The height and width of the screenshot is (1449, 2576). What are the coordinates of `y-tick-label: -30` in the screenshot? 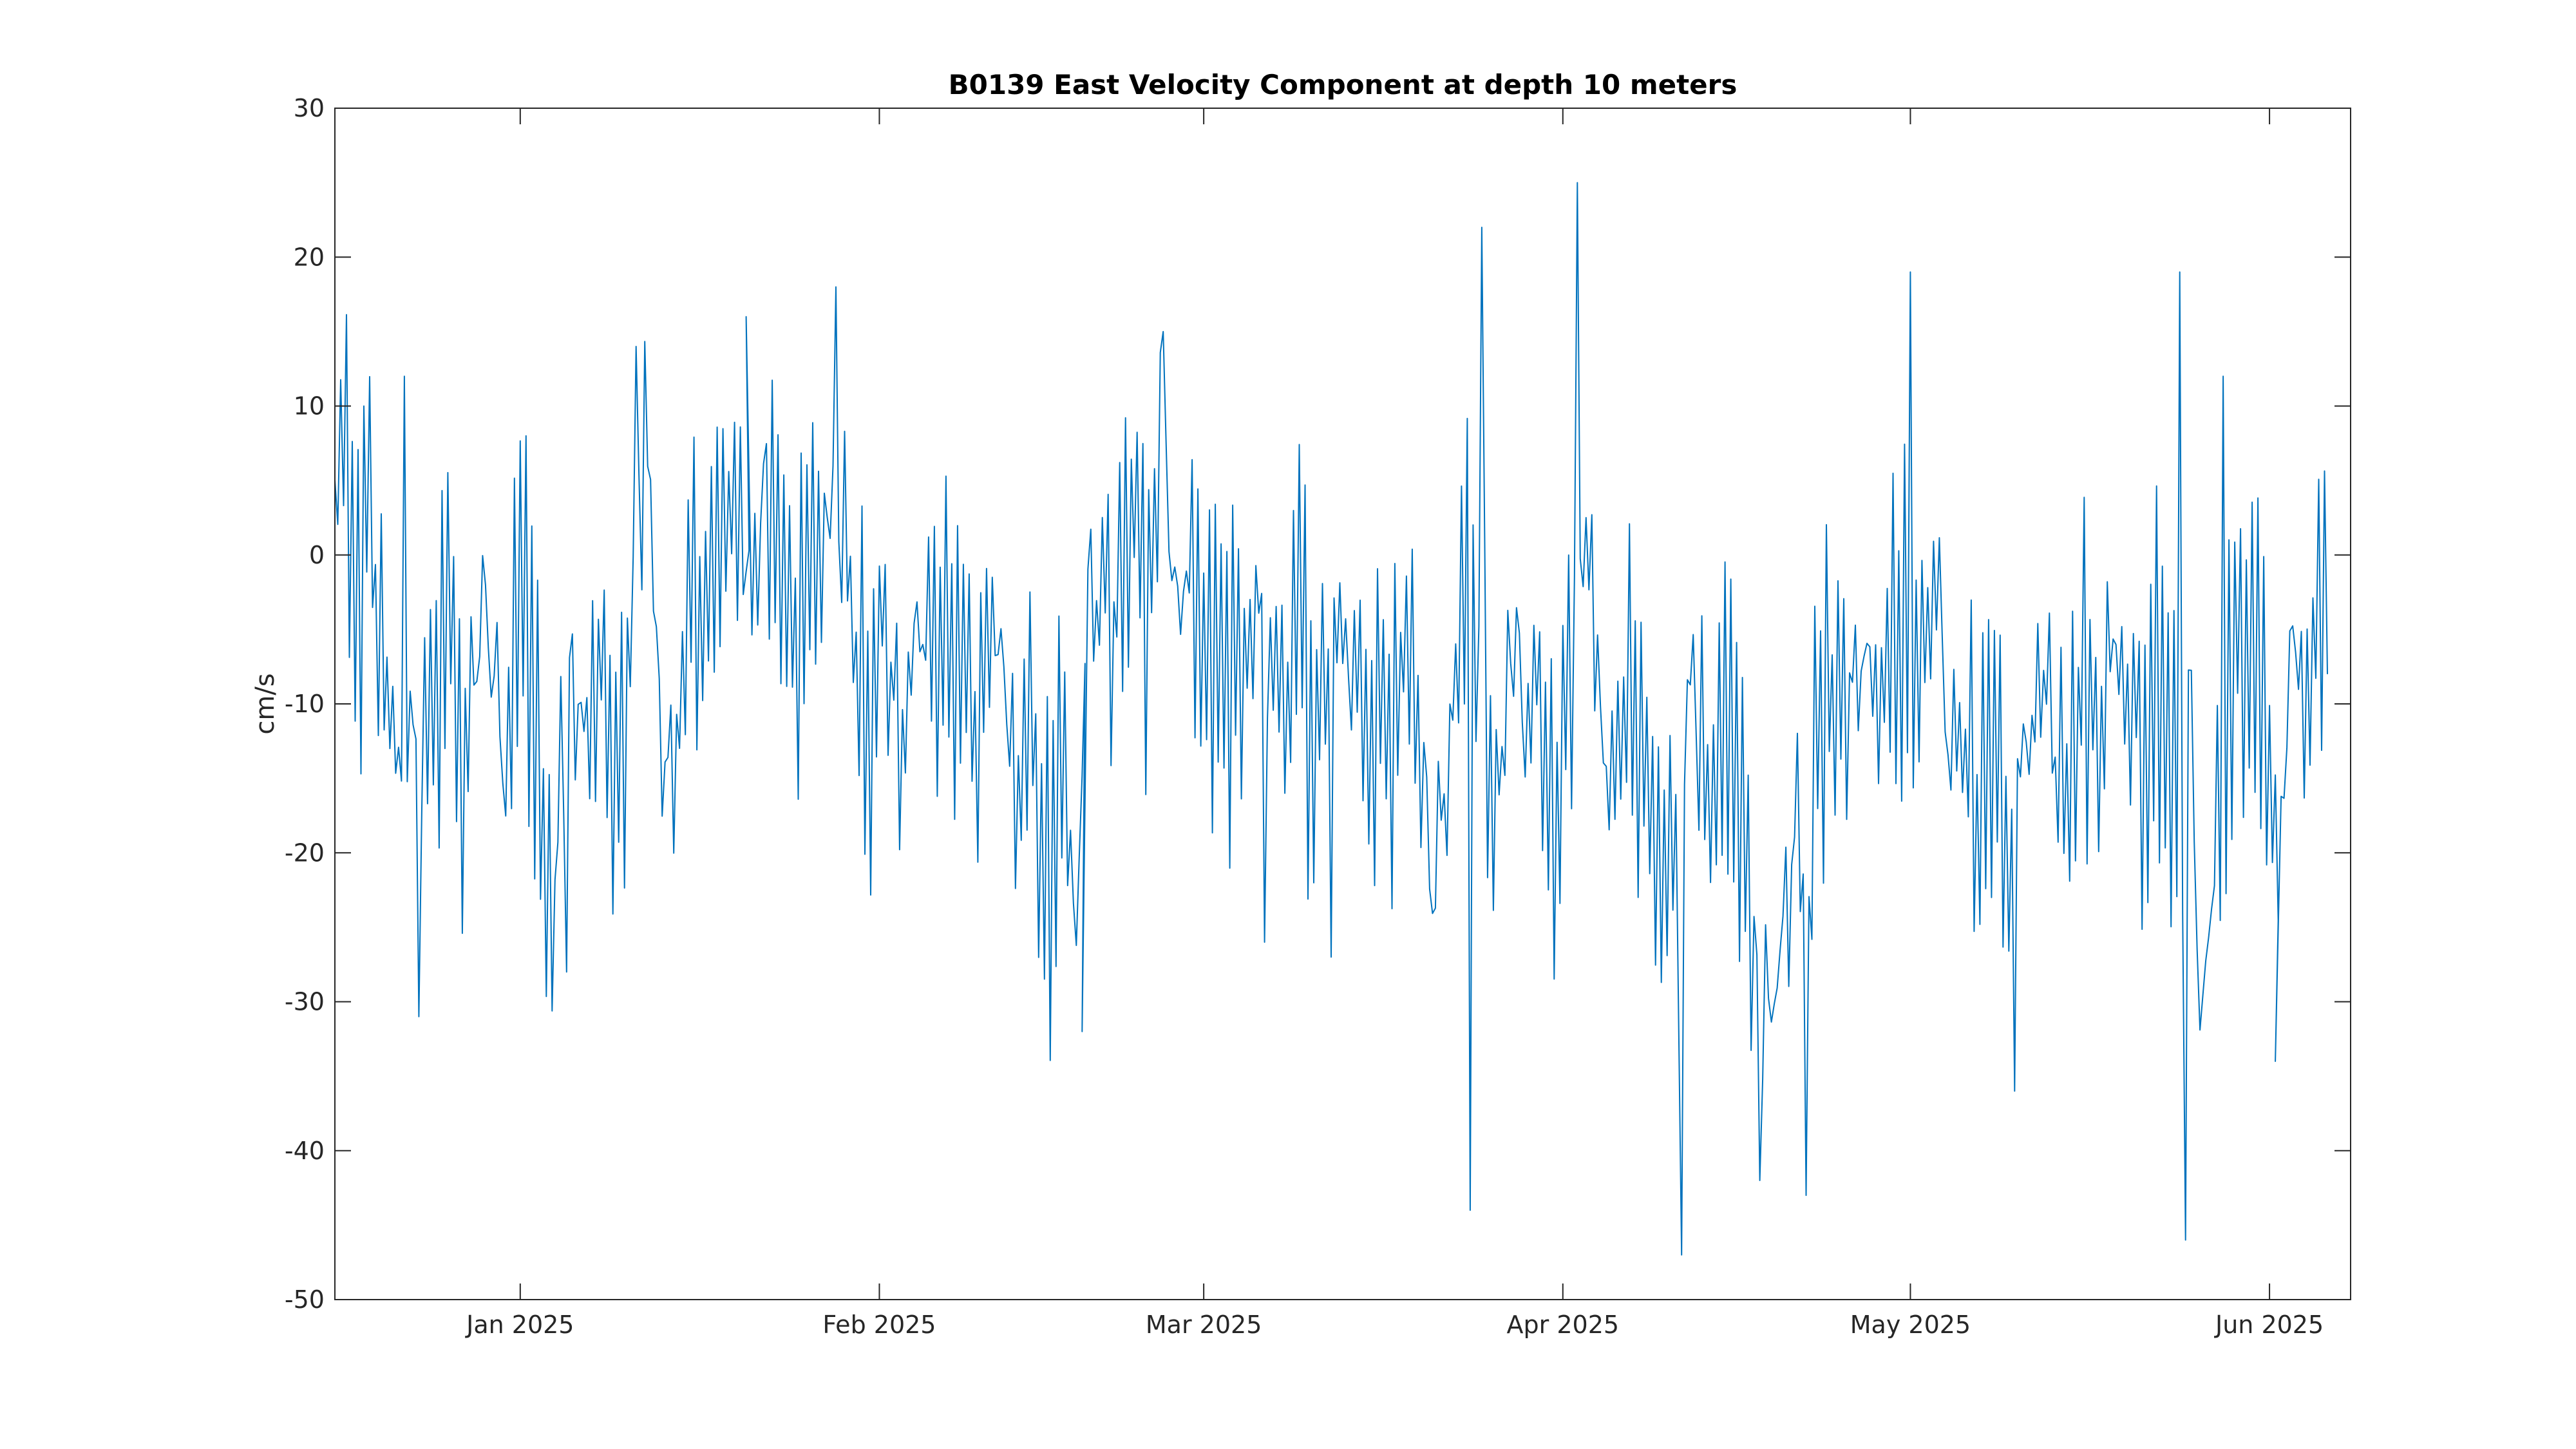 It's located at (305, 1002).